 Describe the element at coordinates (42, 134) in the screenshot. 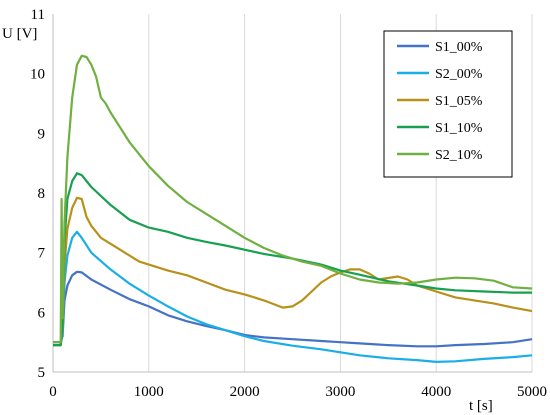

I see `y-tick-label: 9` at that location.